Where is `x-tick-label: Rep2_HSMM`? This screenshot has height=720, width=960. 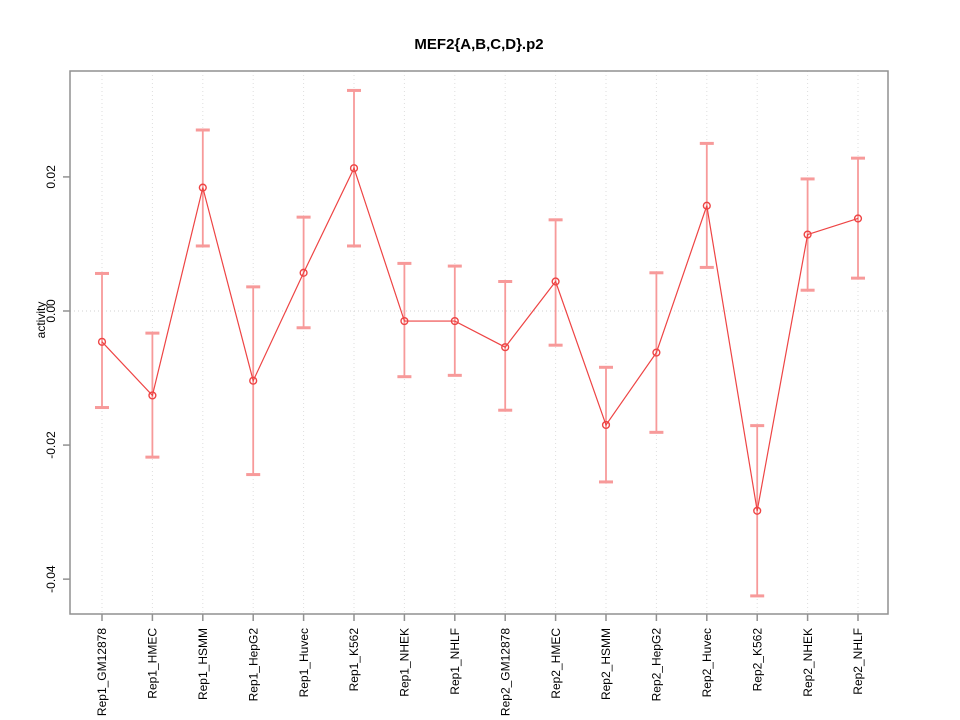
x-tick-label: Rep2_HSMM is located at coordinates (606, 664).